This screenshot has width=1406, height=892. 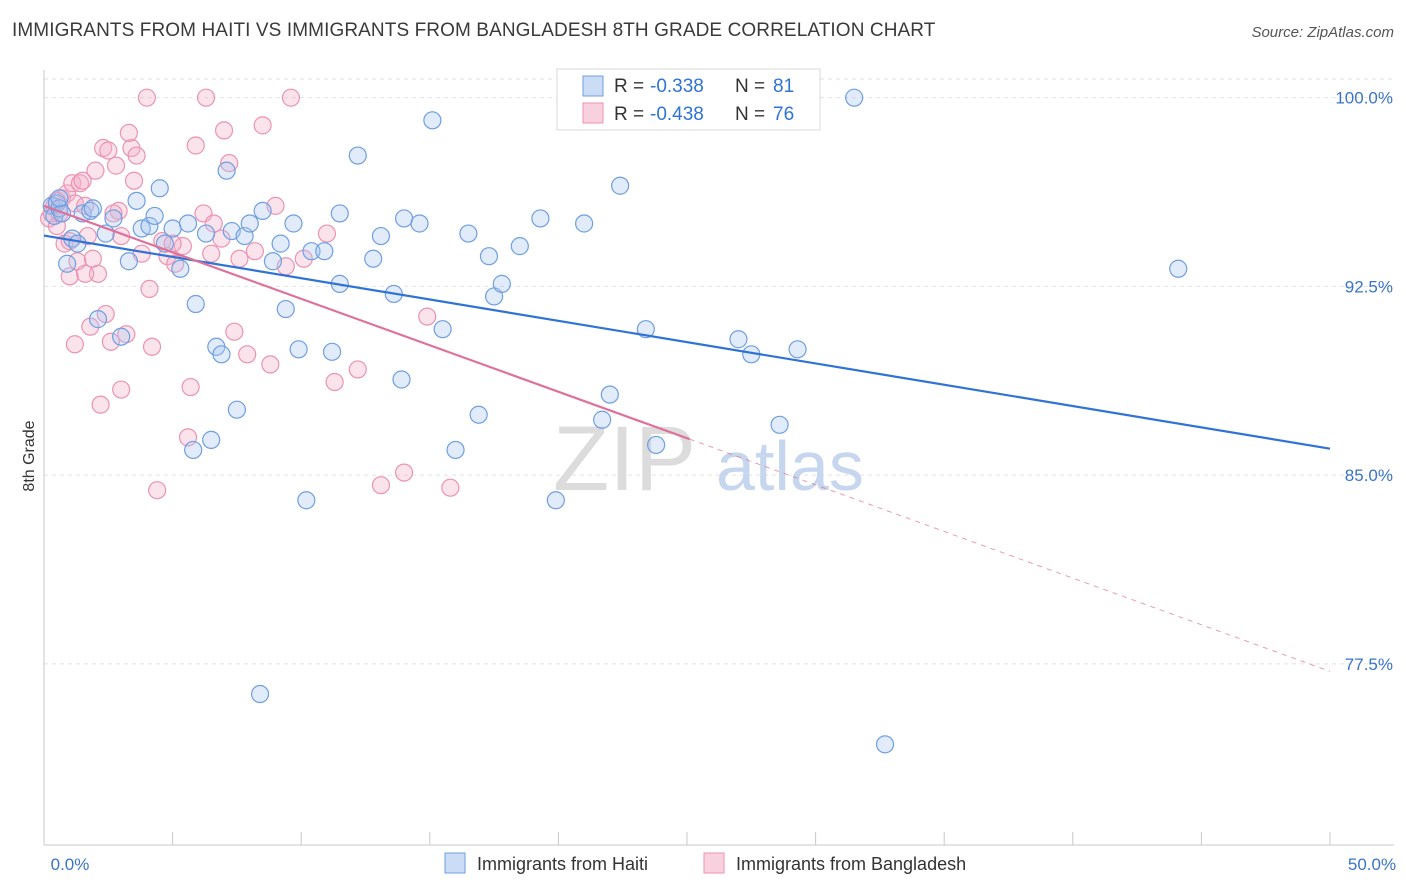 I want to click on y-tick-label: 100.0%, so click(x=1364, y=98).